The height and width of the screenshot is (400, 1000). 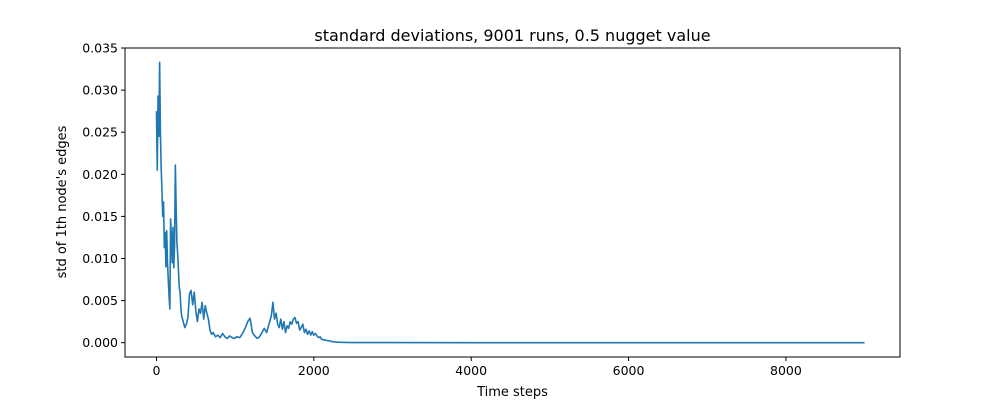 What do you see at coordinates (314, 370) in the screenshot?
I see `x-tick-label: 2000` at bounding box center [314, 370].